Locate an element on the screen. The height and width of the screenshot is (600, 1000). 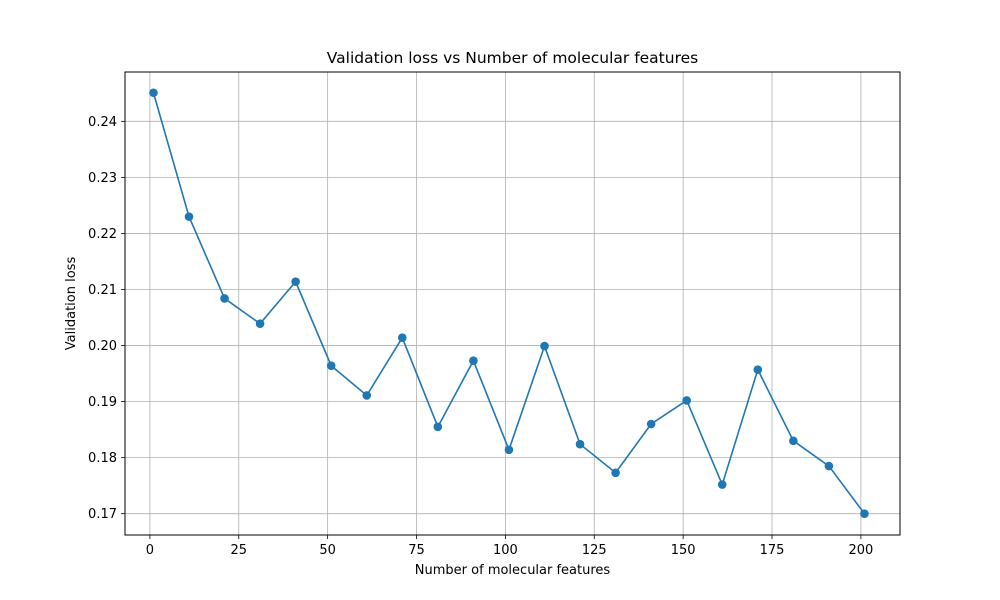
x-tick-label: 175 is located at coordinates (772, 550).